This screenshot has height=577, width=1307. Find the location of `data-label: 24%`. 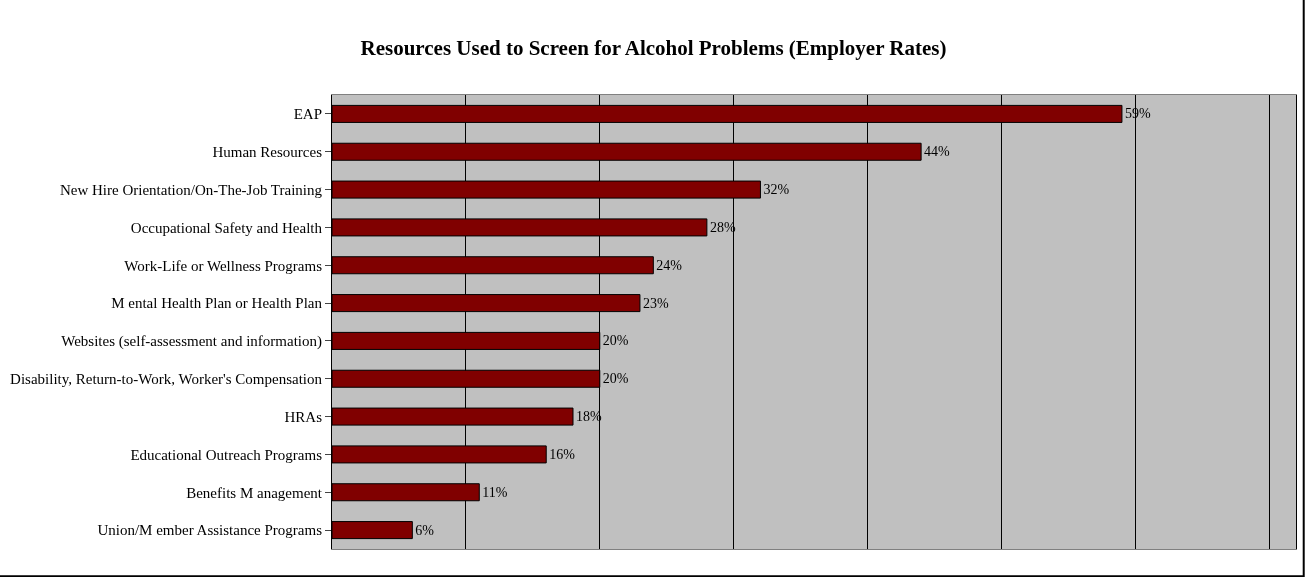

data-label: 24% is located at coordinates (669, 265).